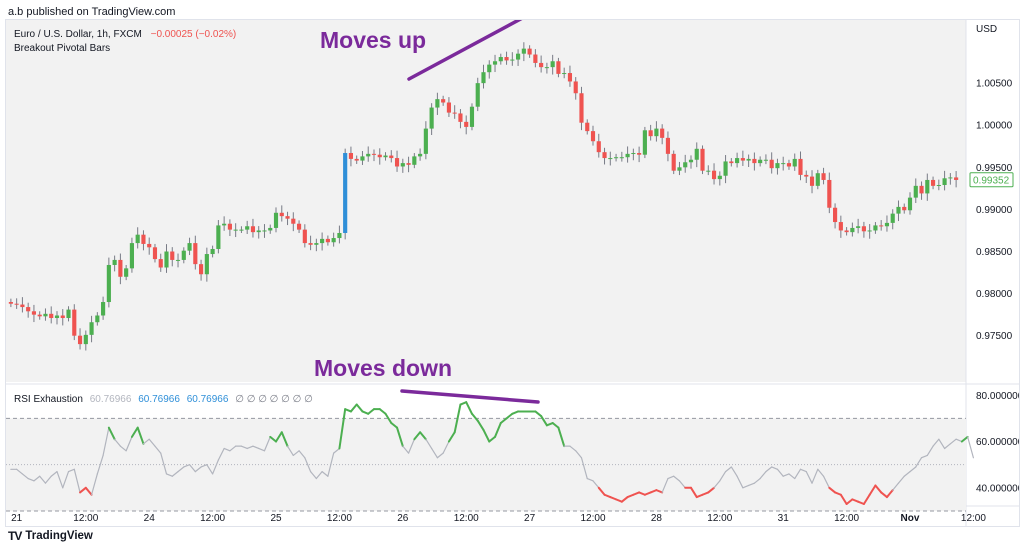 The image size is (1024, 550). What do you see at coordinates (991, 180) in the screenshot?
I see `last-price-badge` at bounding box center [991, 180].